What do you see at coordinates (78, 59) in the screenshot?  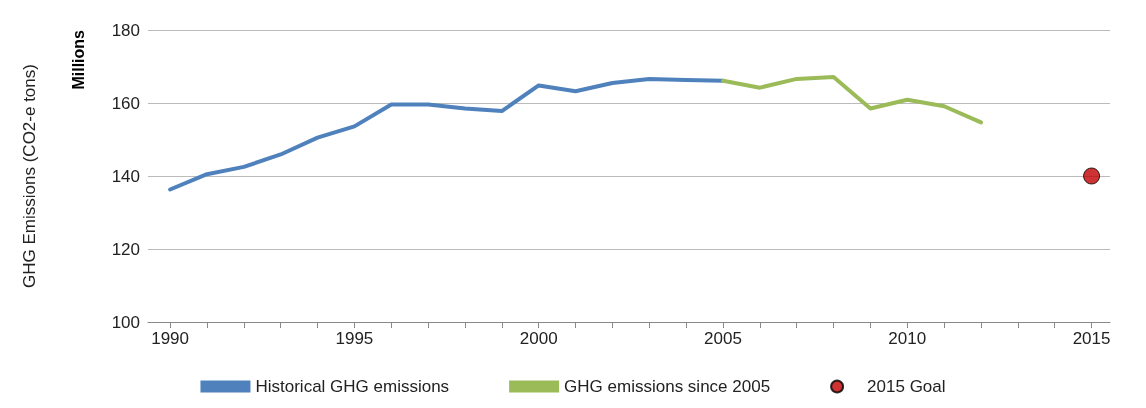 I see `text: Millions` at bounding box center [78, 59].